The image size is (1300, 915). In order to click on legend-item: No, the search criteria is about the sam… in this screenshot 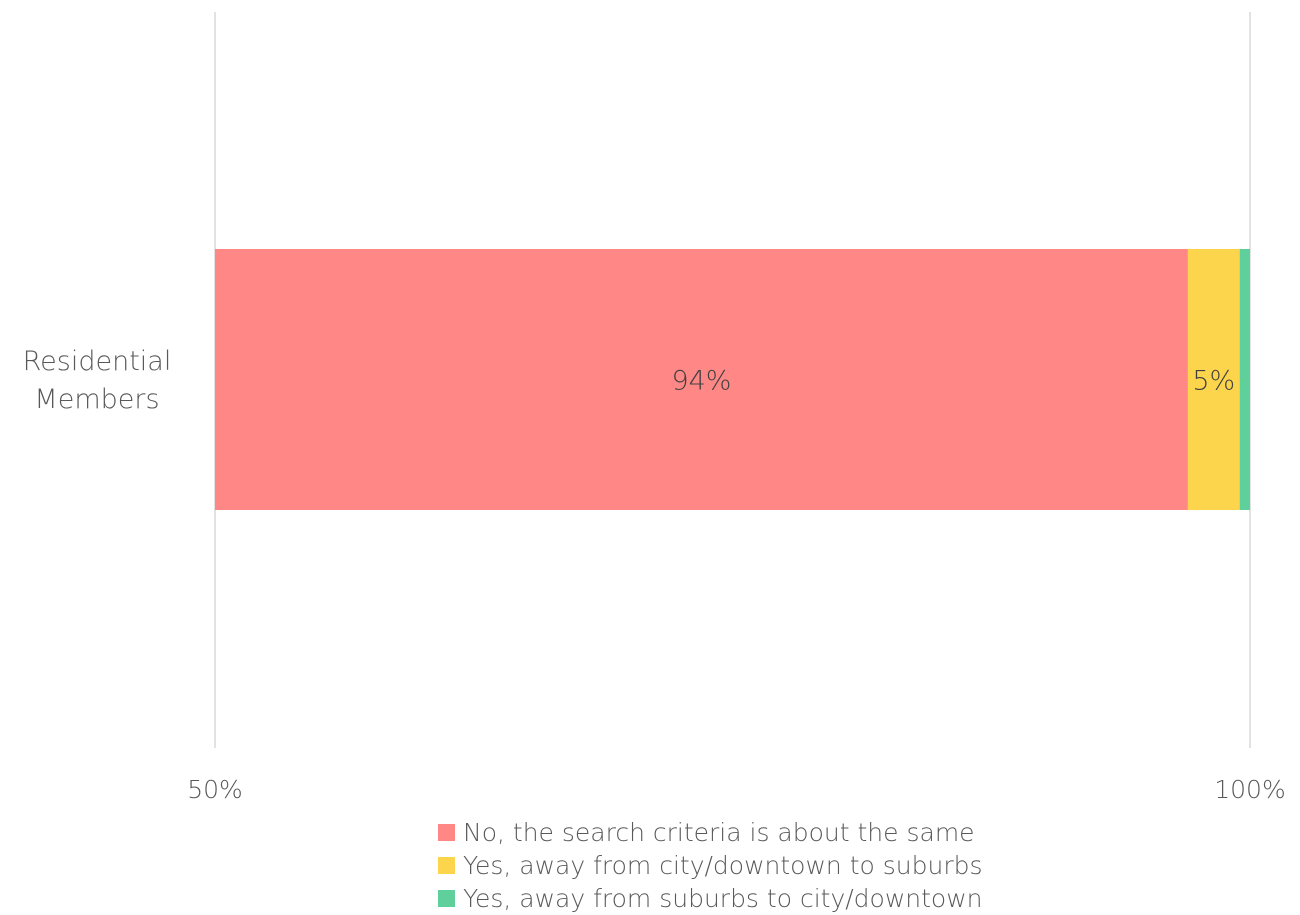, I will do `click(710, 832)`.